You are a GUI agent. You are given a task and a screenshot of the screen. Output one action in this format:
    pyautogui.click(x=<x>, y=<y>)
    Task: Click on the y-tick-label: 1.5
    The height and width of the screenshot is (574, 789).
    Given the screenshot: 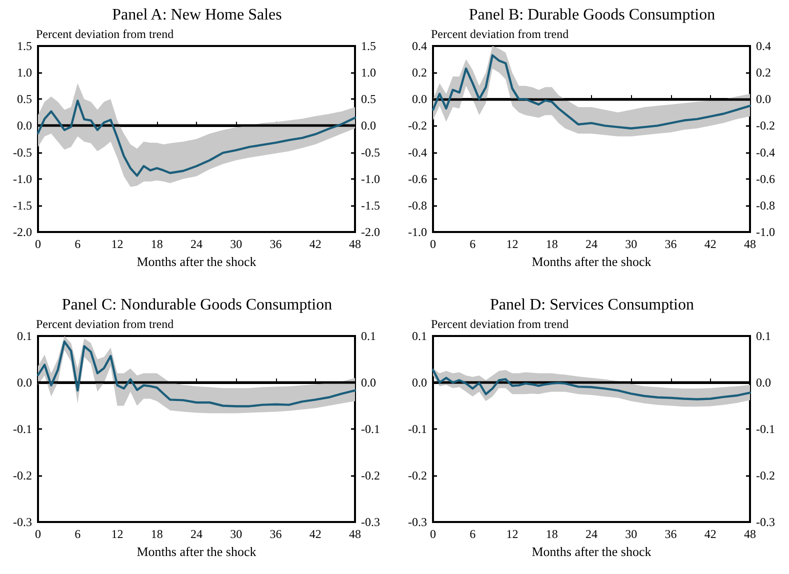 What is the action you would take?
    pyautogui.click(x=24, y=46)
    